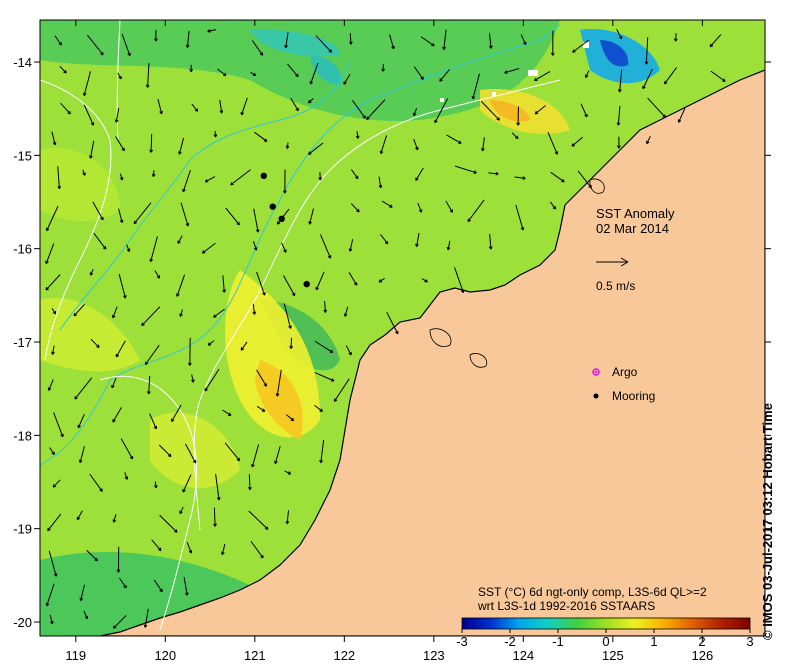  Describe the element at coordinates (255, 655) in the screenshot. I see `x-tick-label: 121` at that location.